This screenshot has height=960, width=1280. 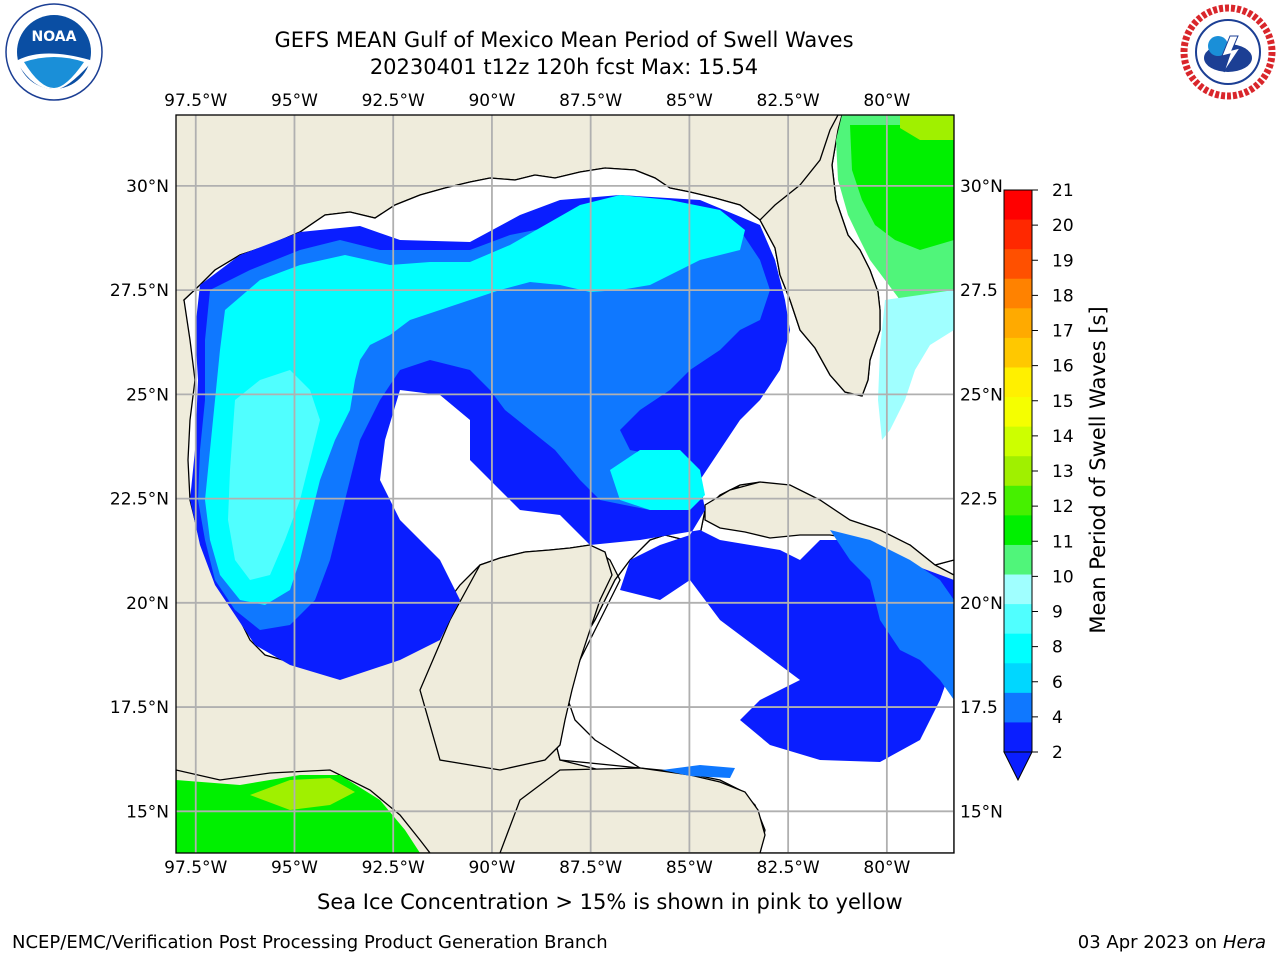 What do you see at coordinates (1038, 481) in the screenshot?
I see `colorbar: 2 4 6 8 9 10 11 12 13 14 15 16 17 18 19 20 21` at bounding box center [1038, 481].